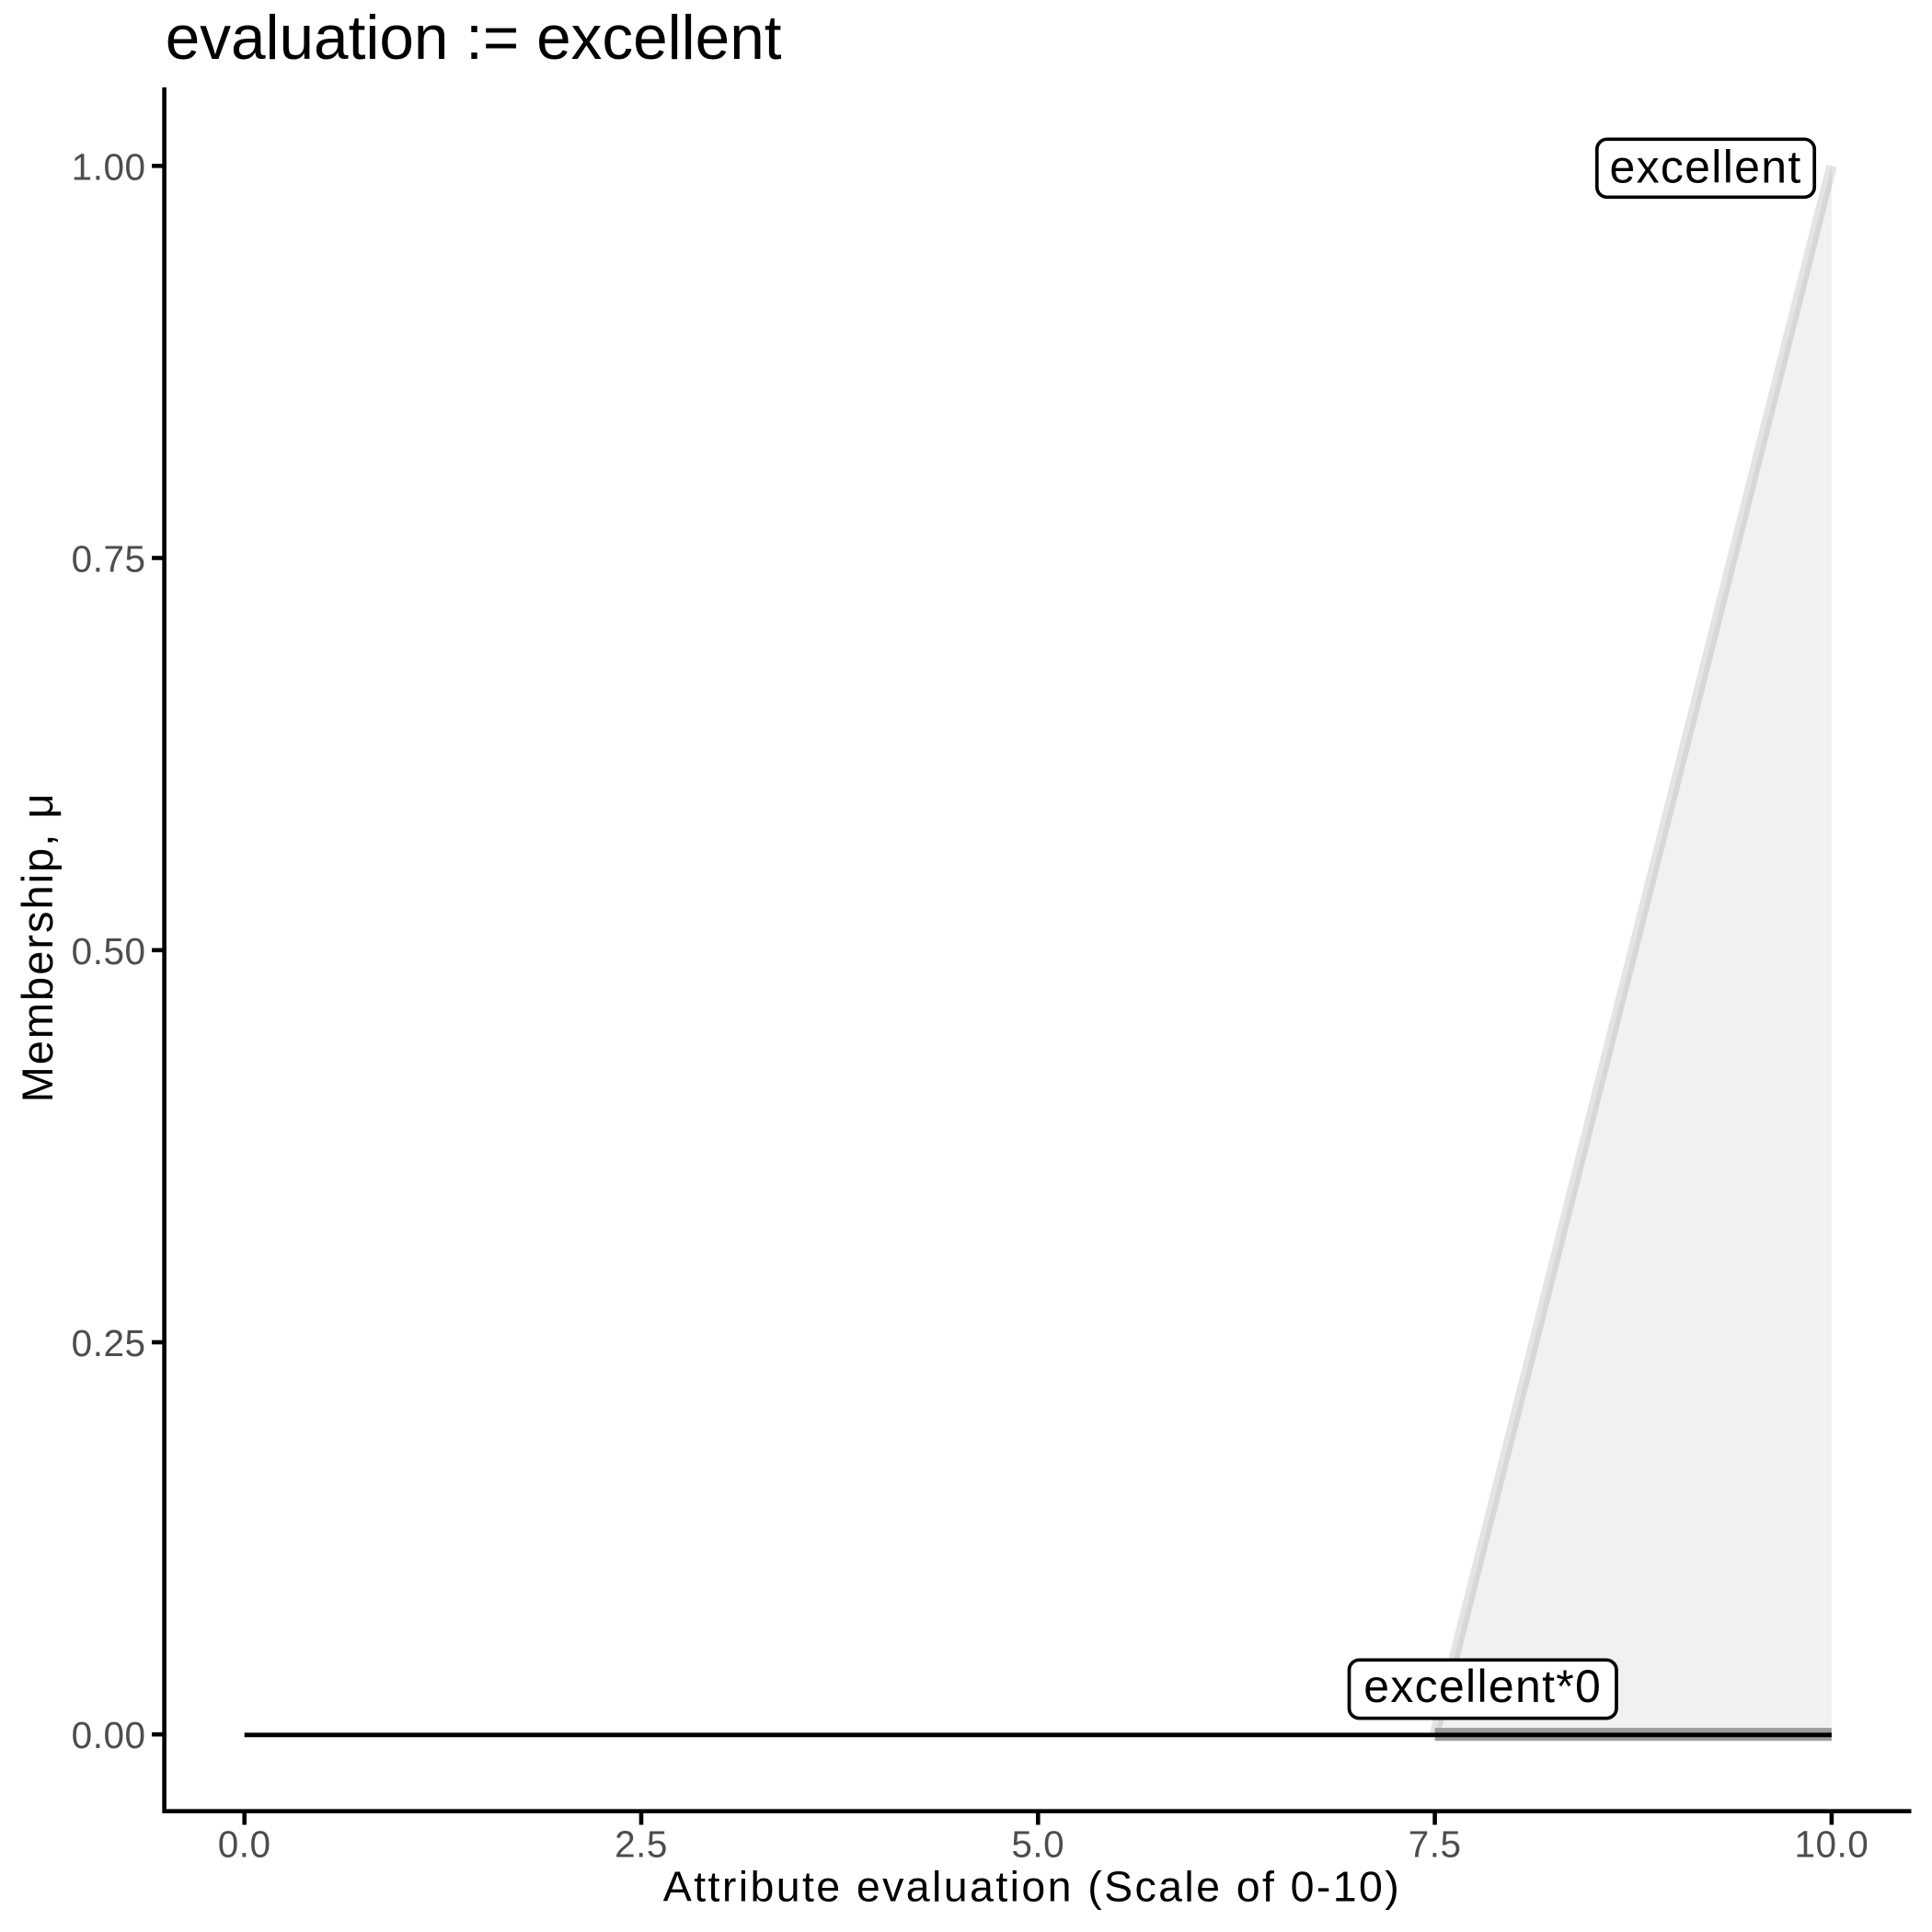  What do you see at coordinates (1435, 1844) in the screenshot?
I see `svg-text: 7.5` at bounding box center [1435, 1844].